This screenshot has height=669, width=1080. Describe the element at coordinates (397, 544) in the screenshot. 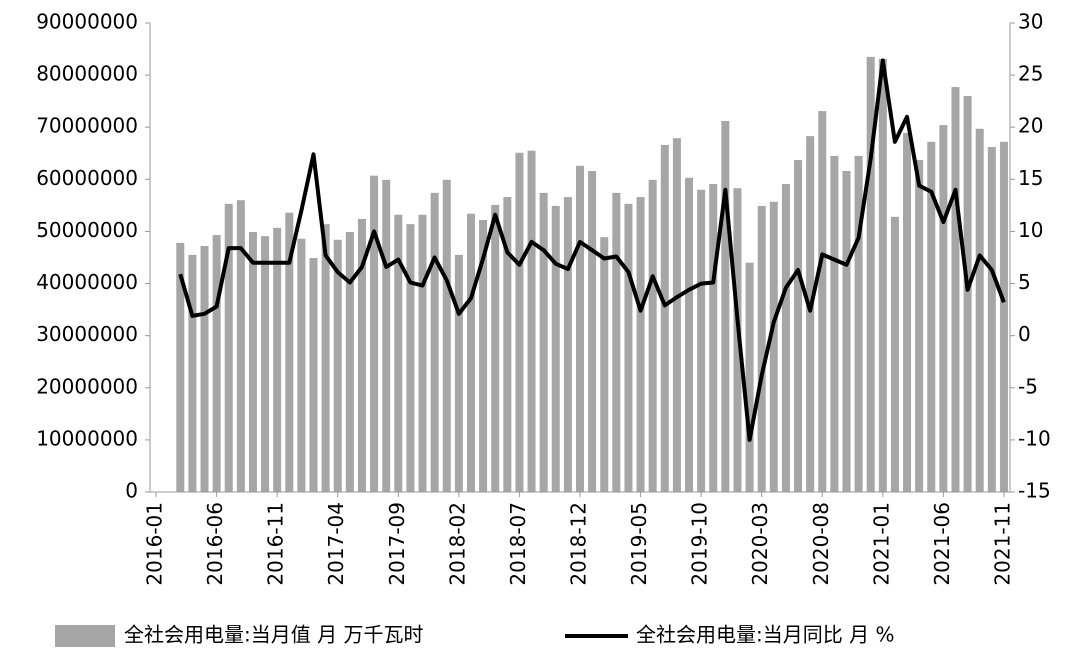

I see `x-tick-label: 2017-09` at that location.